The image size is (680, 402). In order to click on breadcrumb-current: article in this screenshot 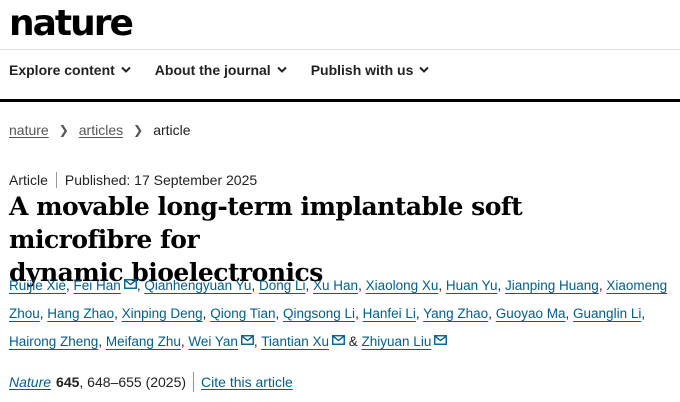, I will do `click(172, 130)`.